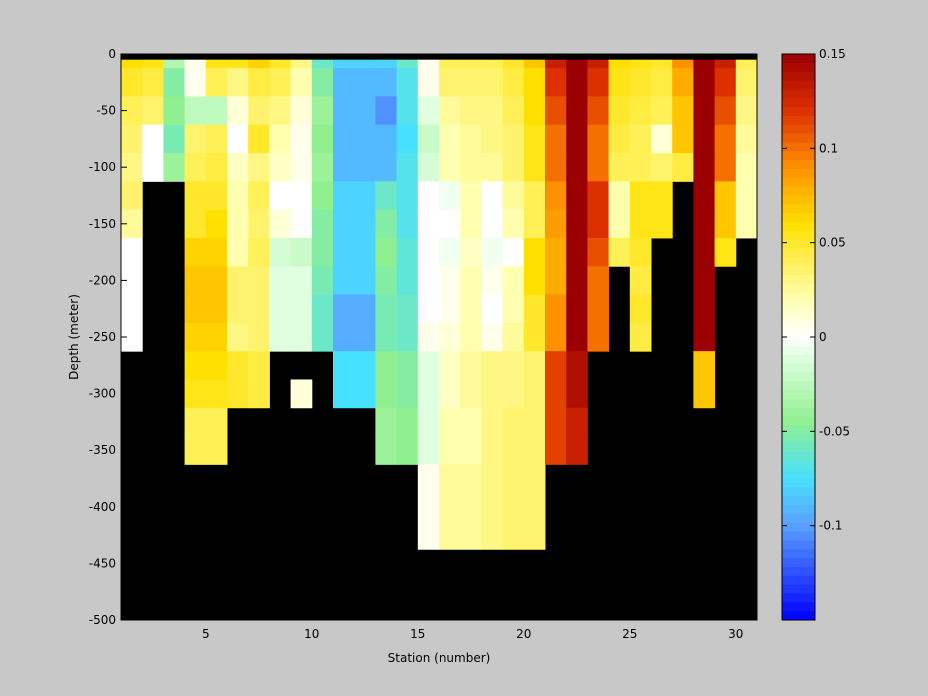  What do you see at coordinates (417, 634) in the screenshot?
I see `x-tick-label: 15` at bounding box center [417, 634].